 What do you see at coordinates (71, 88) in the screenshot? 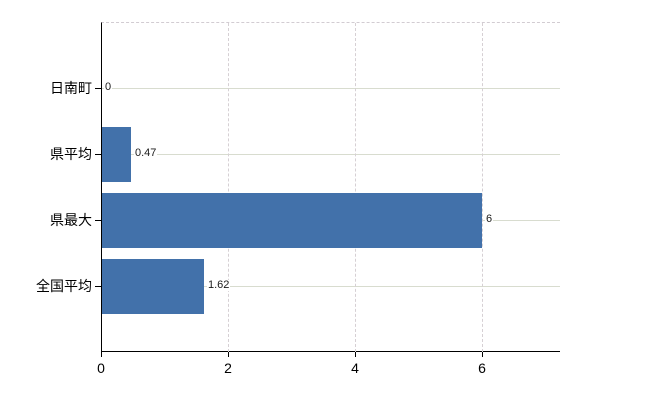
I see `category-label: 日南町` at bounding box center [71, 88].